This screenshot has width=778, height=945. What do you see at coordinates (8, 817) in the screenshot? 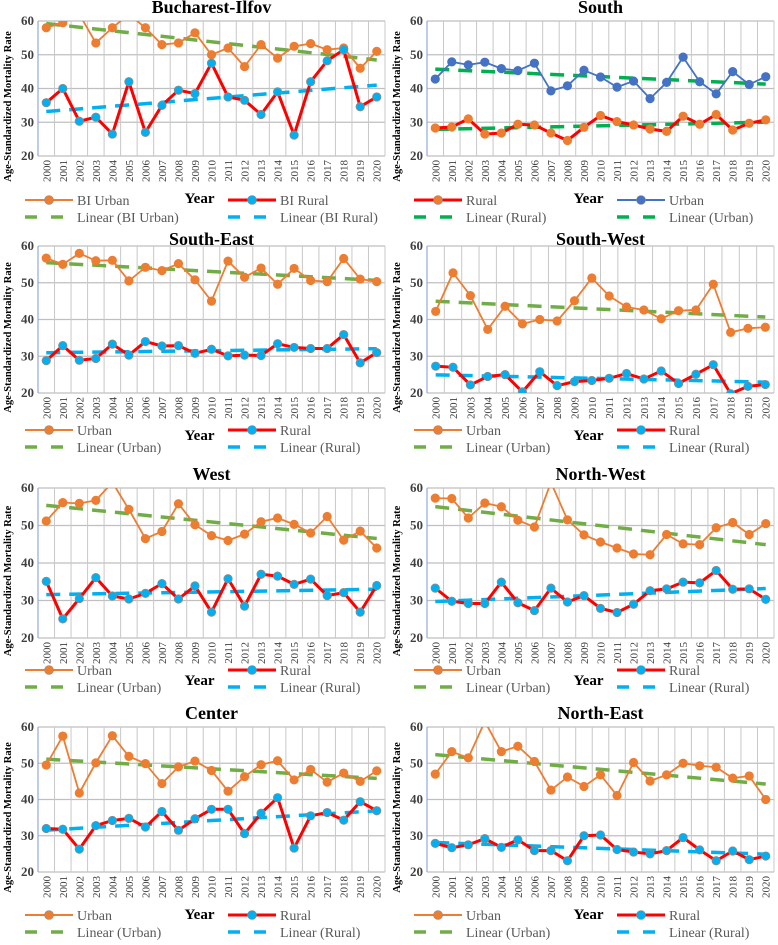
I see `y-axis-label: Age-Standardized Mortality Rate` at bounding box center [8, 817].